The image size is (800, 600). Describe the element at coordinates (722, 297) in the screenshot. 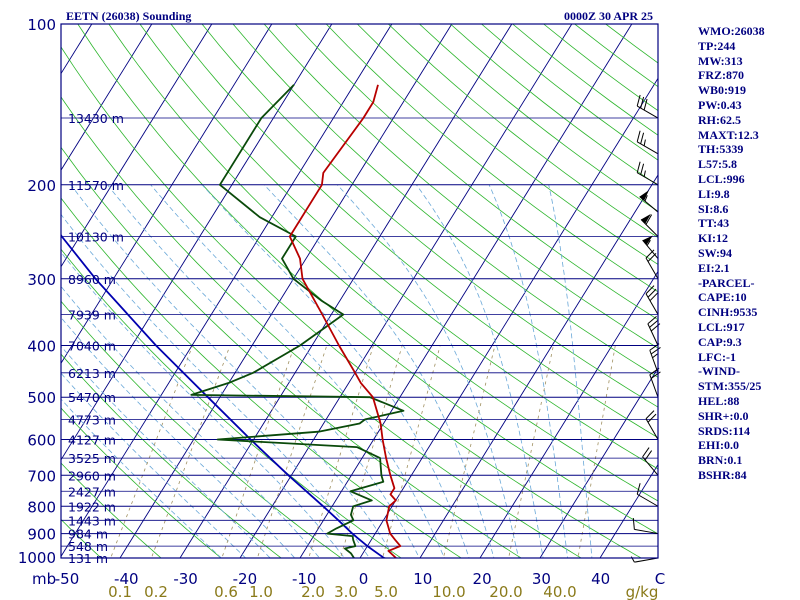

I see `index-item: CAPE:10` at that location.